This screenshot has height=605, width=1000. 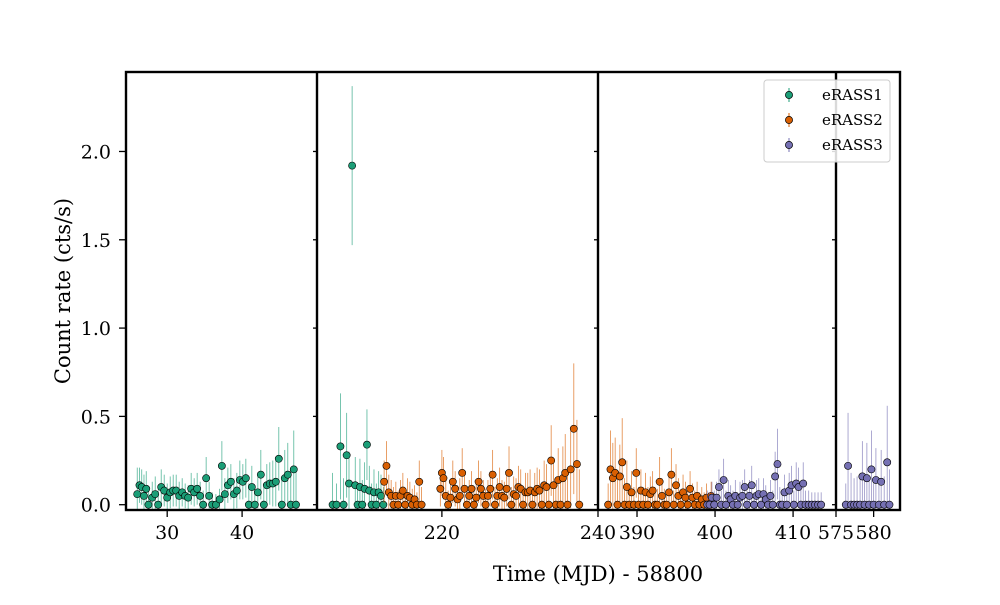 What do you see at coordinates (96, 241) in the screenshot?
I see `y-tick-label: 1.5` at bounding box center [96, 241].